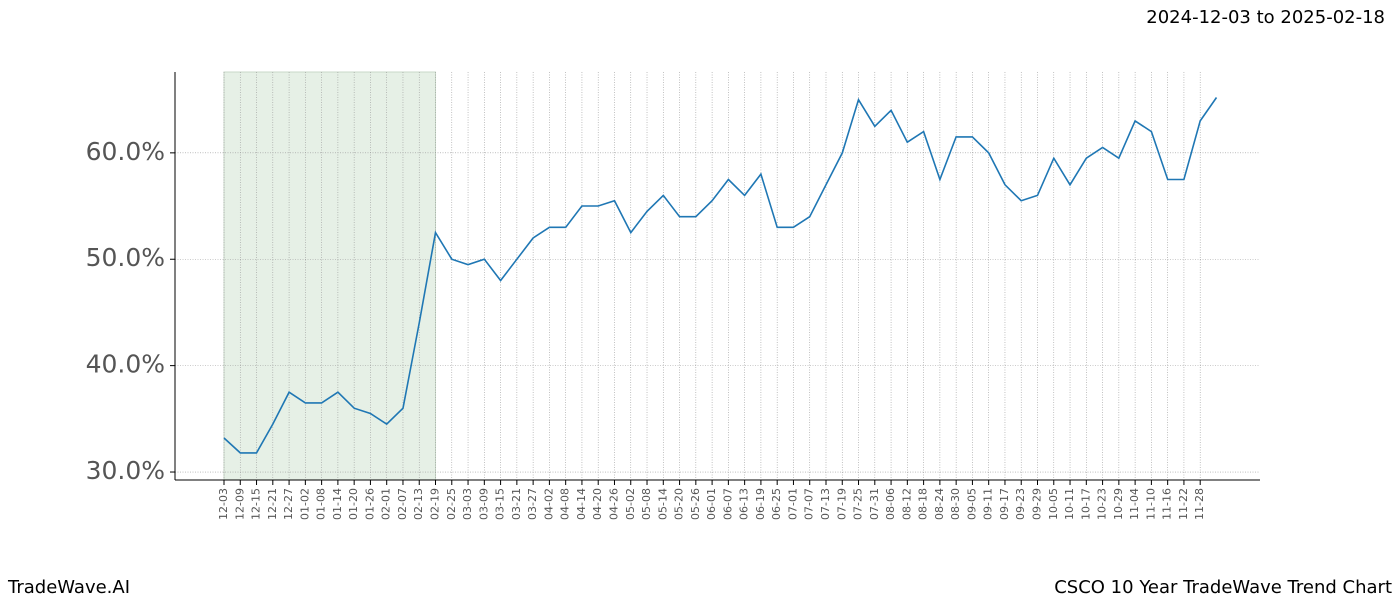  What do you see at coordinates (402, 504) in the screenshot?
I see `x-tick-label: 02-07` at bounding box center [402, 504].